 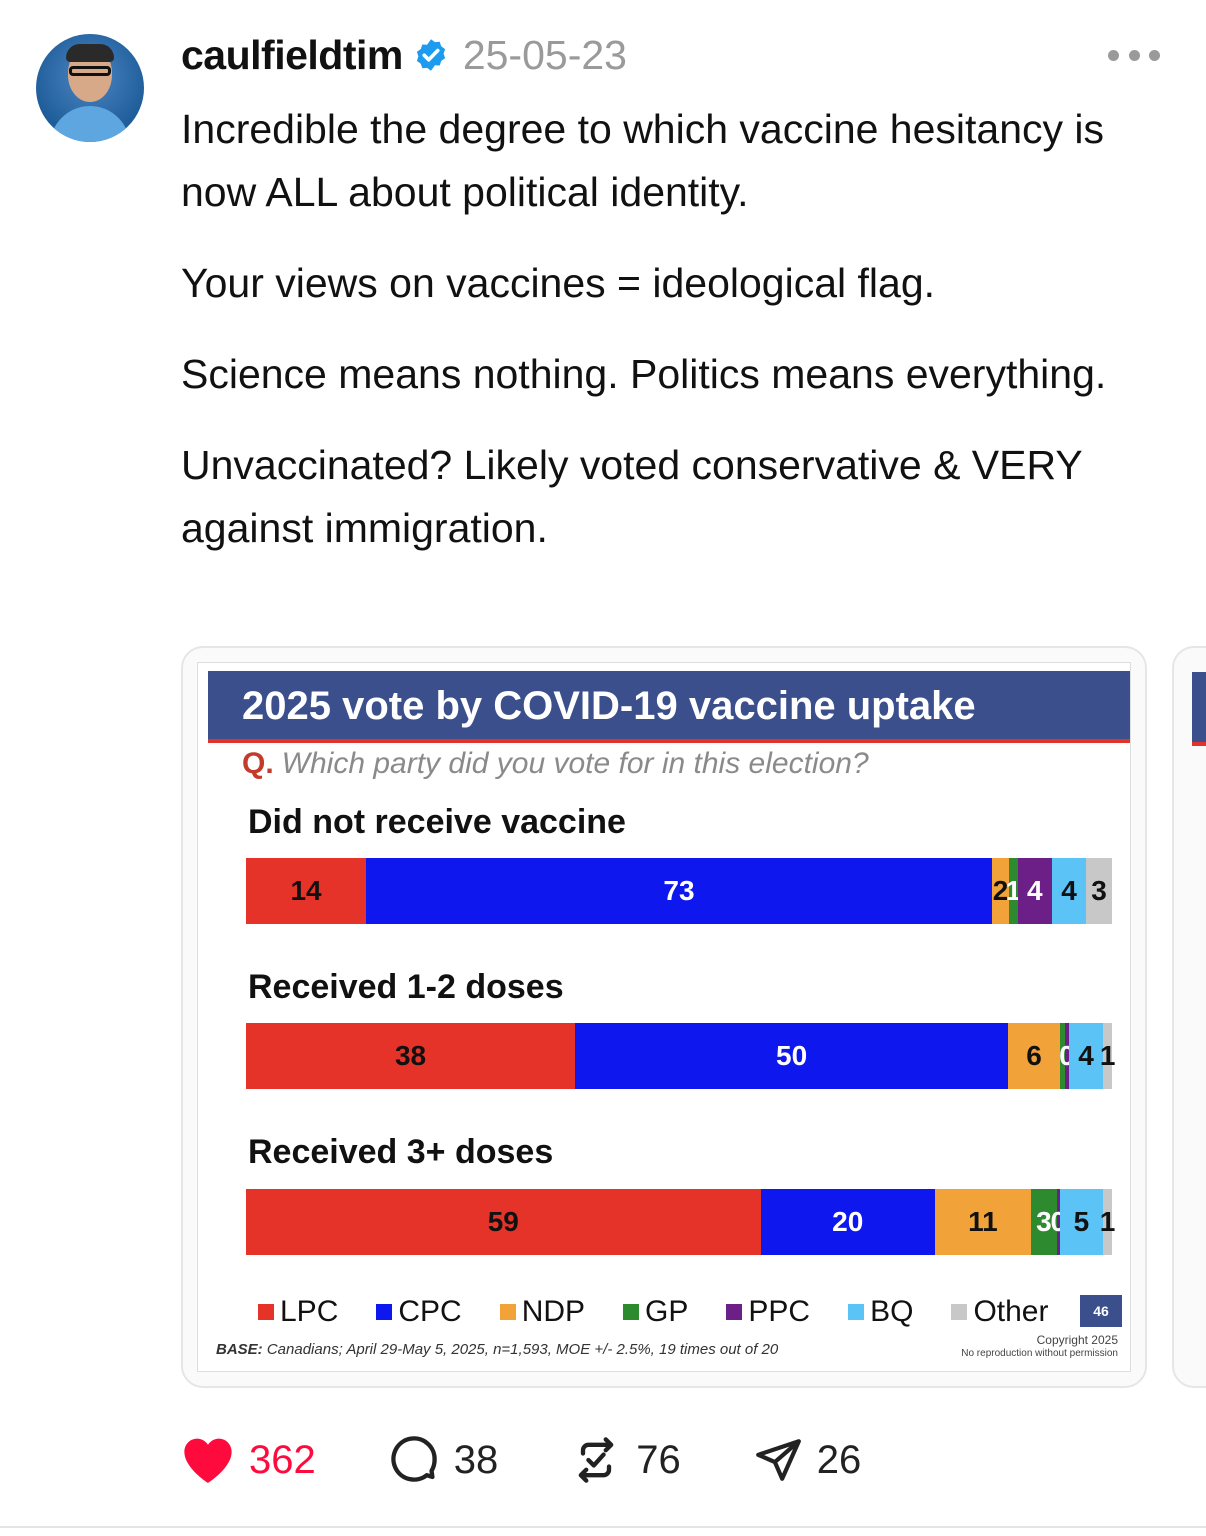 What do you see at coordinates (248, 1460) in the screenshot?
I see `like-button: 362` at bounding box center [248, 1460].